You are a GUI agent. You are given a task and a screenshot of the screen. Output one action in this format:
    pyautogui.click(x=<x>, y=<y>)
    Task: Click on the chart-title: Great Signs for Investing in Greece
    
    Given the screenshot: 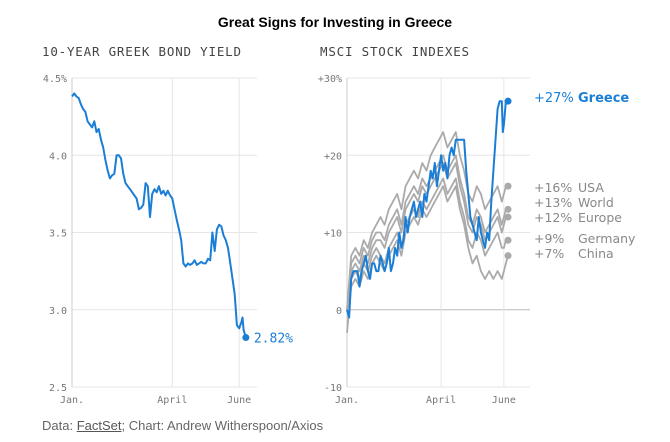 What is the action you would take?
    pyautogui.click(x=335, y=22)
    